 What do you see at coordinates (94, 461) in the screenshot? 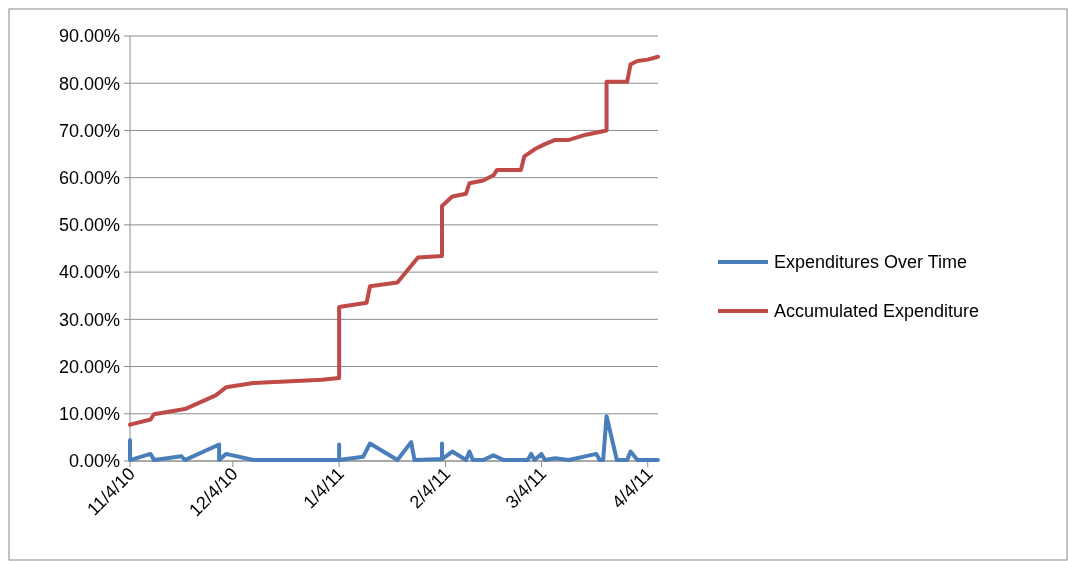
I see `y-tick-label: 0.00%` at bounding box center [94, 461].